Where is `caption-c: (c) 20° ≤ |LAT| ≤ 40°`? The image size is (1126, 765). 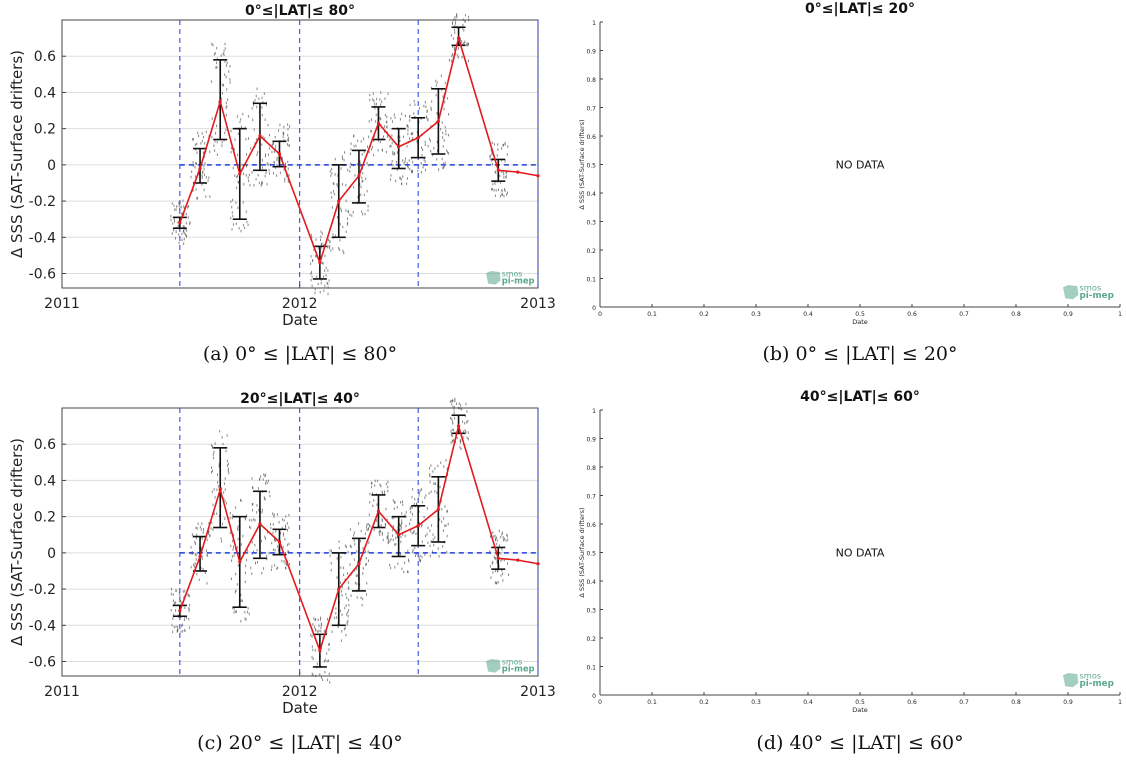
caption-c: (c) 20° ≤ |LAT| ≤ 40° is located at coordinates (300, 743).